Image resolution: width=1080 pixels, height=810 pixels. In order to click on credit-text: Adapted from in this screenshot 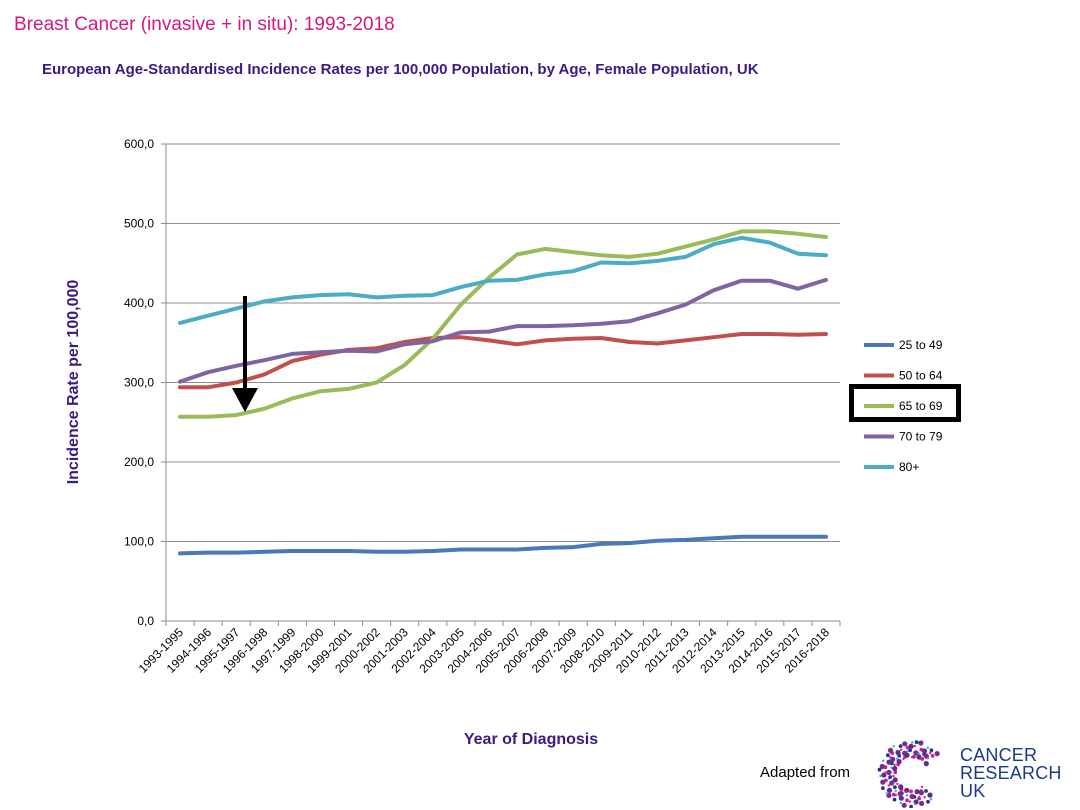, I will do `click(805, 772)`.